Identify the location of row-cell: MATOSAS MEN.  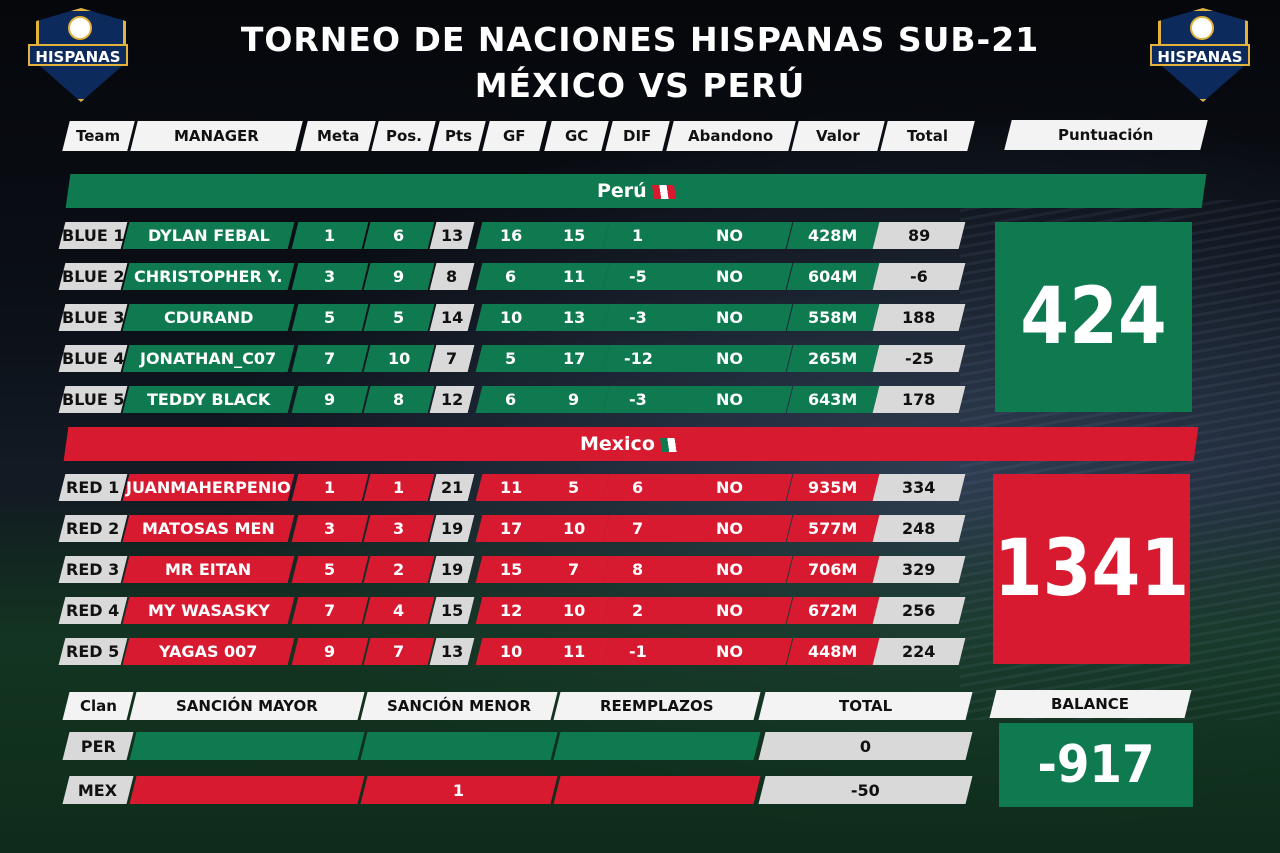
(208, 528).